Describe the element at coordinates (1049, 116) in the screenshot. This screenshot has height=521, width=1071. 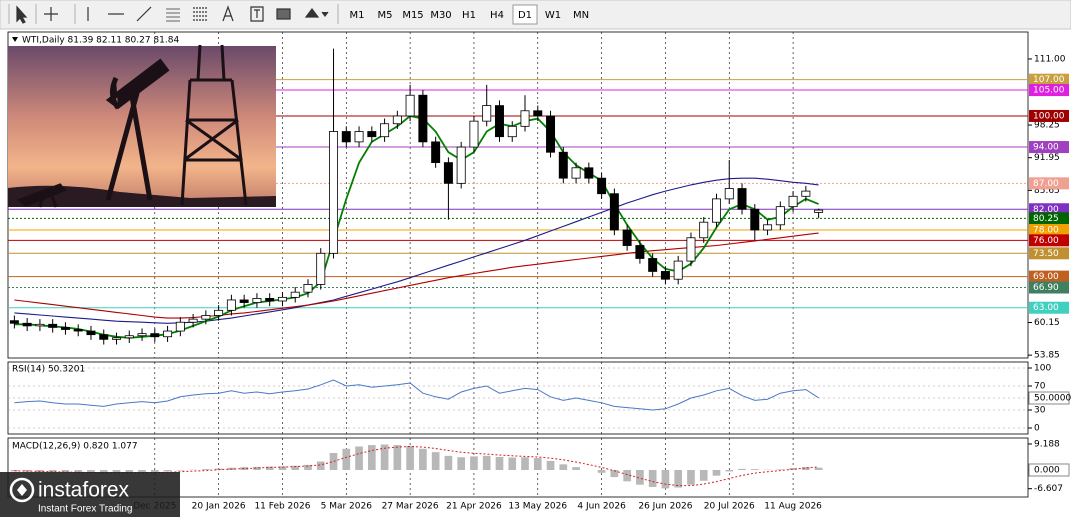
I see `level-label: 100.00` at that location.